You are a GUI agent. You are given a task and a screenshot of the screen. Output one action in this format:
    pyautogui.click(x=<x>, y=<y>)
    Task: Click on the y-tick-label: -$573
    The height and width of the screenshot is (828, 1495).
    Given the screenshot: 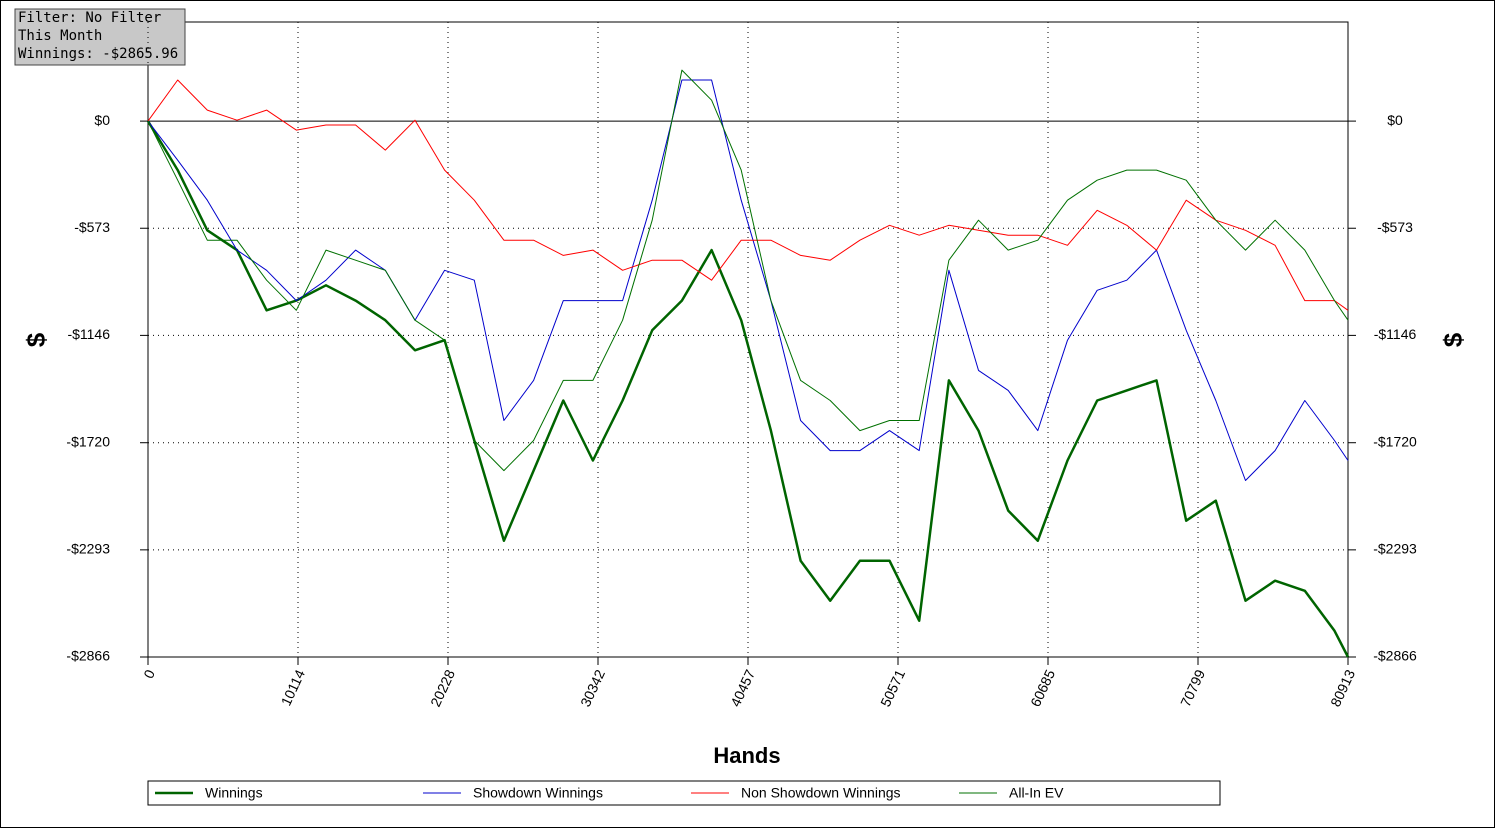 What is the action you would take?
    pyautogui.click(x=92, y=227)
    